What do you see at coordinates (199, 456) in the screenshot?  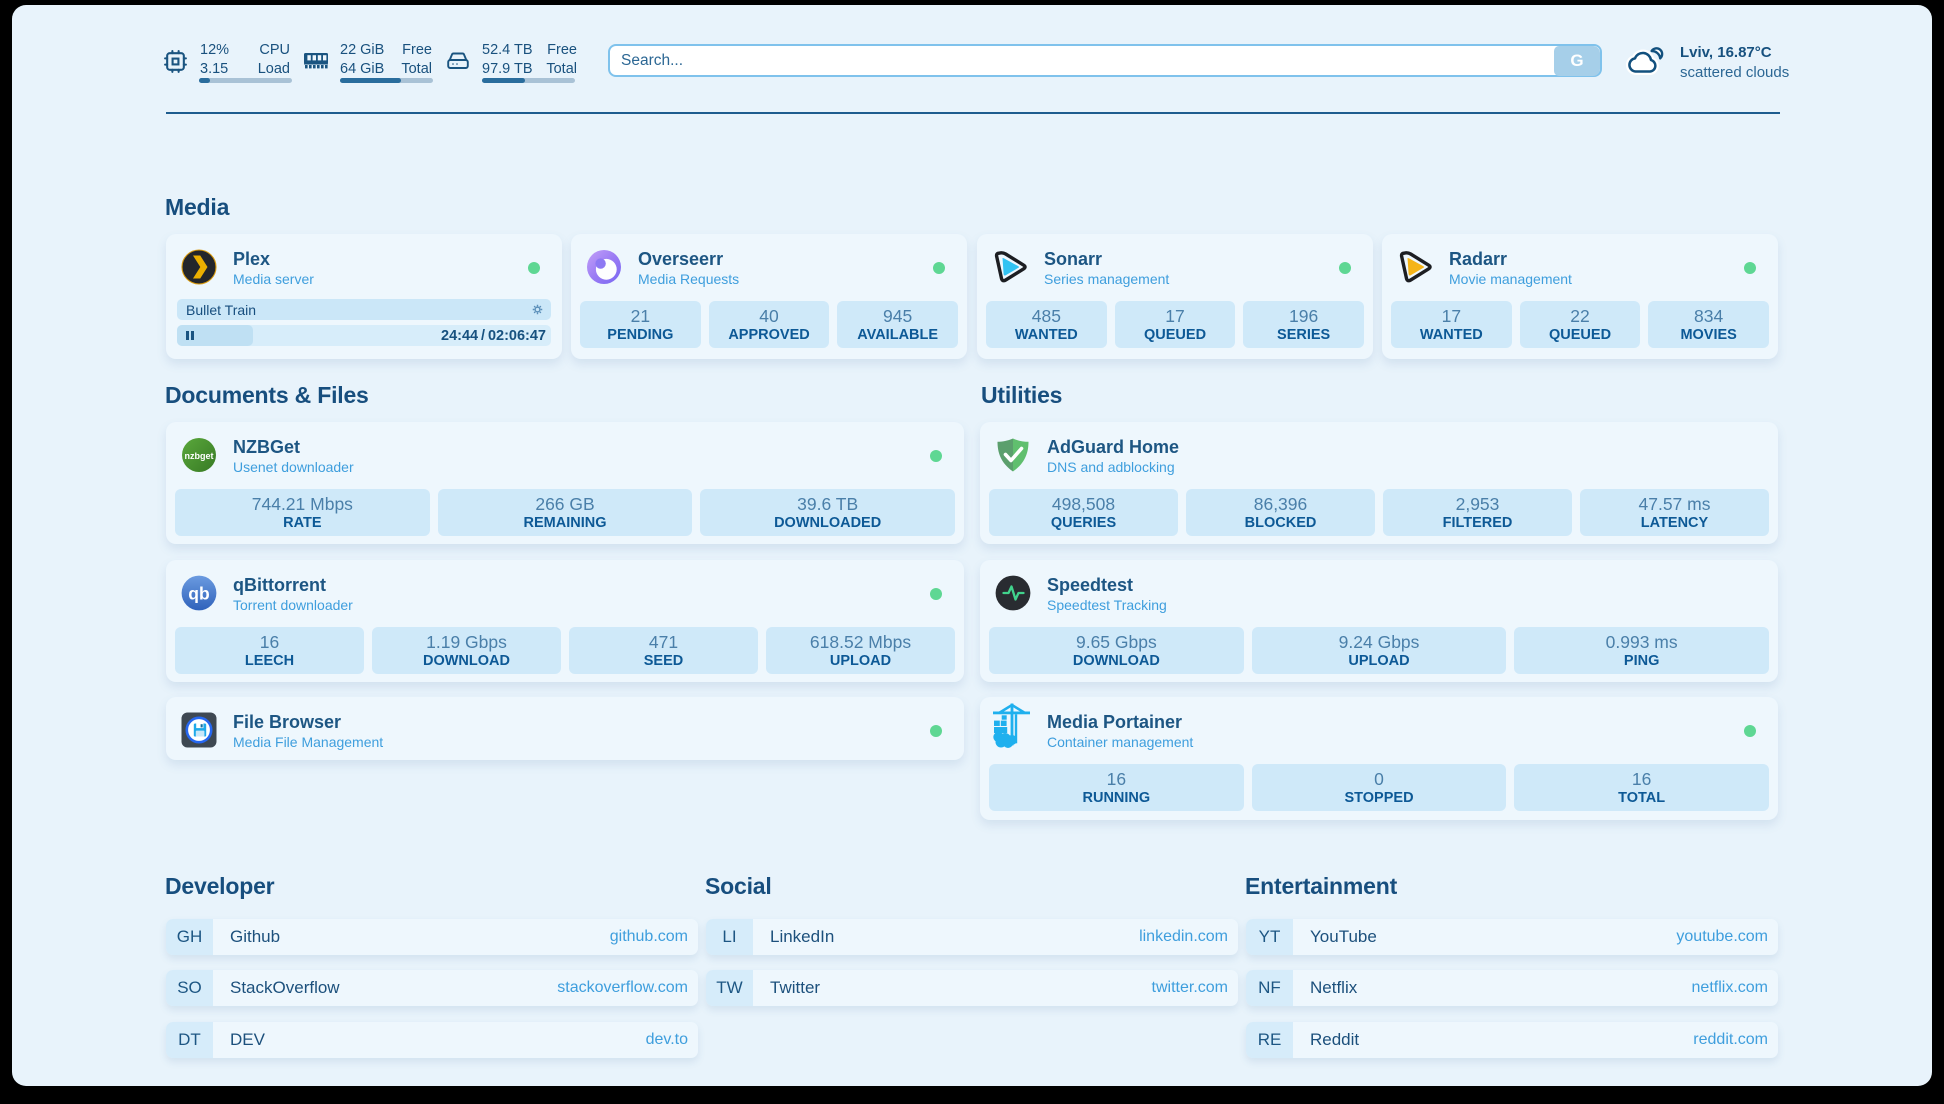 I see `svg-text: nzbget` at bounding box center [199, 456].